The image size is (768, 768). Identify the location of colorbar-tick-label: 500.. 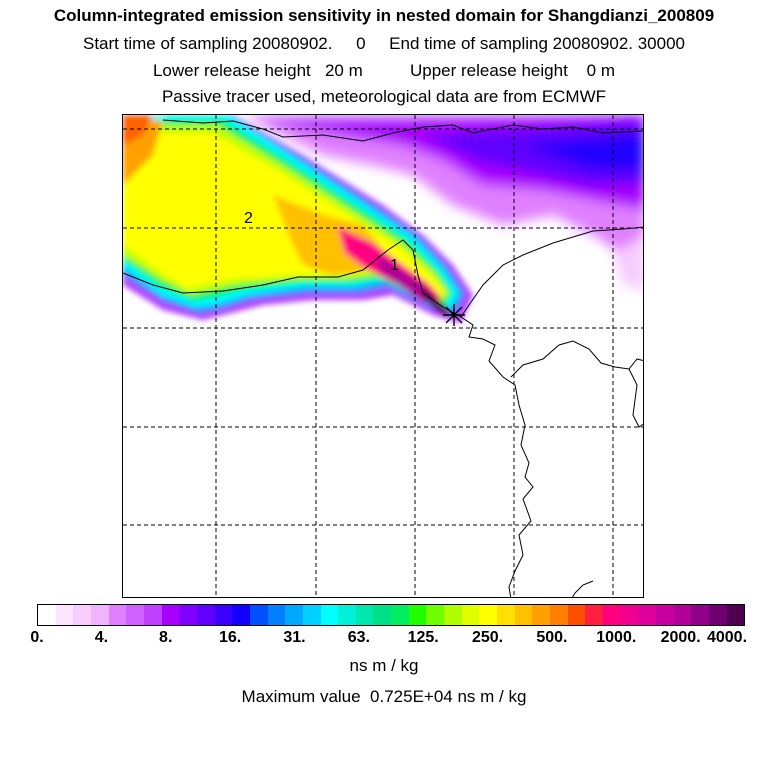
(552, 637).